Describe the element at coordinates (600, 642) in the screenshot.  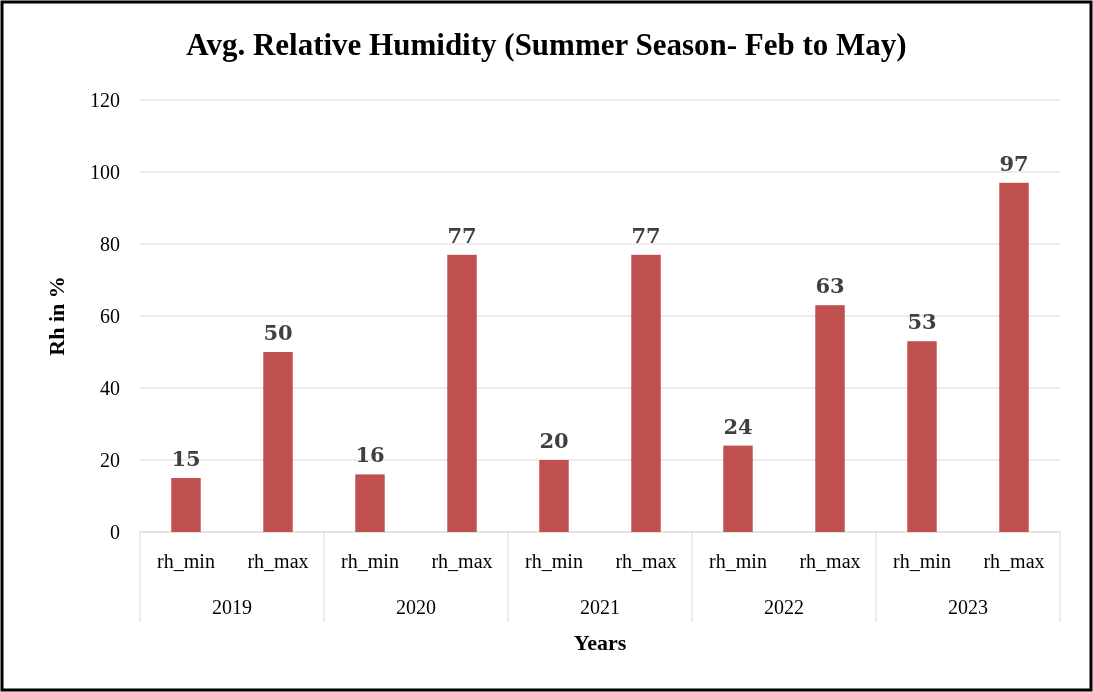
I see `x-axis-title: Years` at that location.